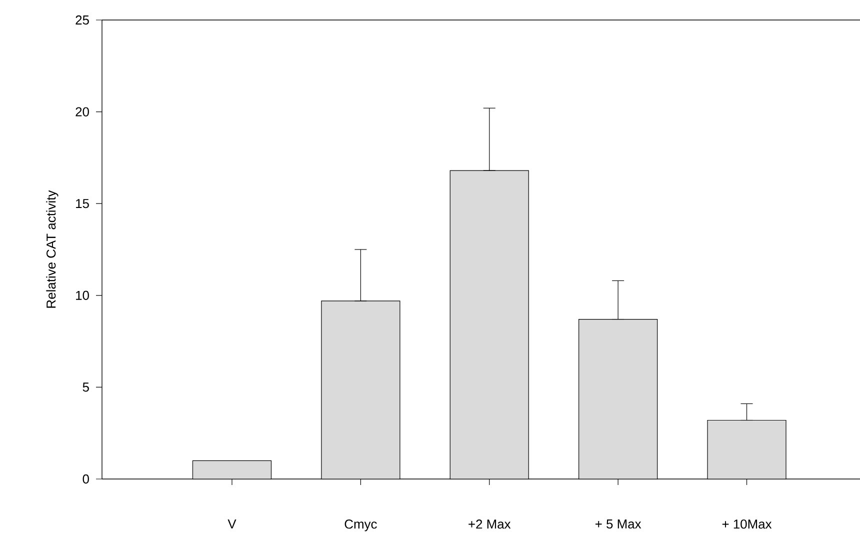 This screenshot has height=549, width=860. I want to click on y-tick-label: 0, so click(85, 479).